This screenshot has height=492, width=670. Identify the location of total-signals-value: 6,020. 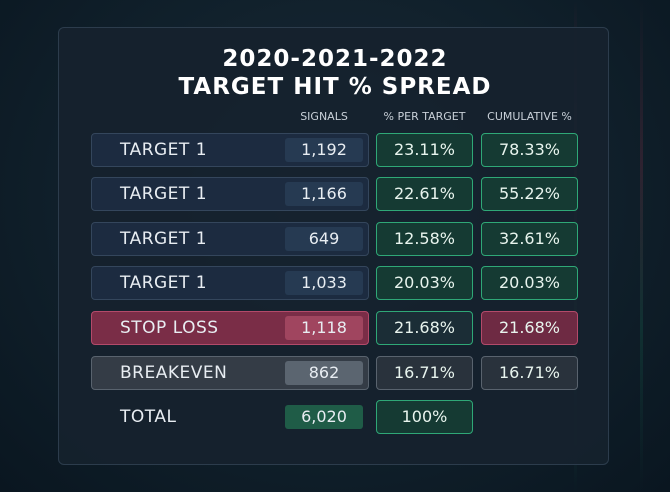
(324, 417).